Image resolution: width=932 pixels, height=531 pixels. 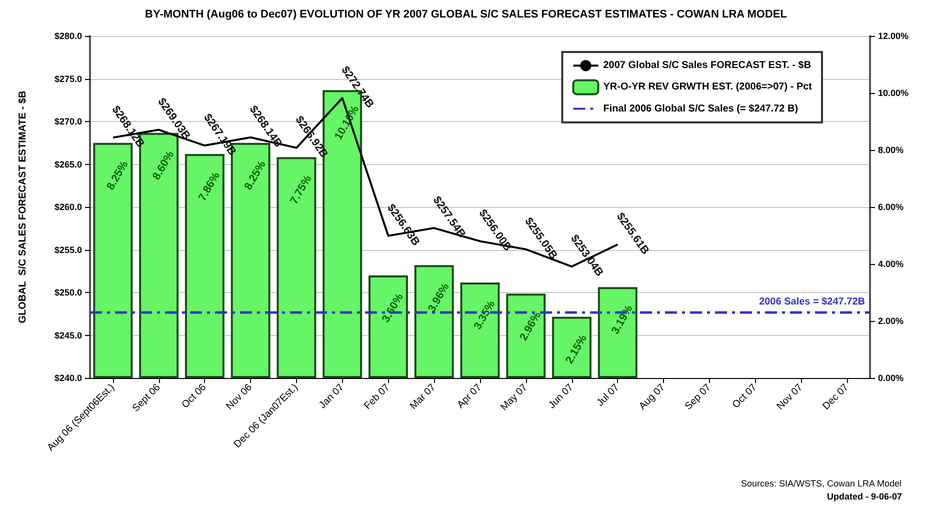 I want to click on y-tick-label: $250.0, so click(x=68, y=293).